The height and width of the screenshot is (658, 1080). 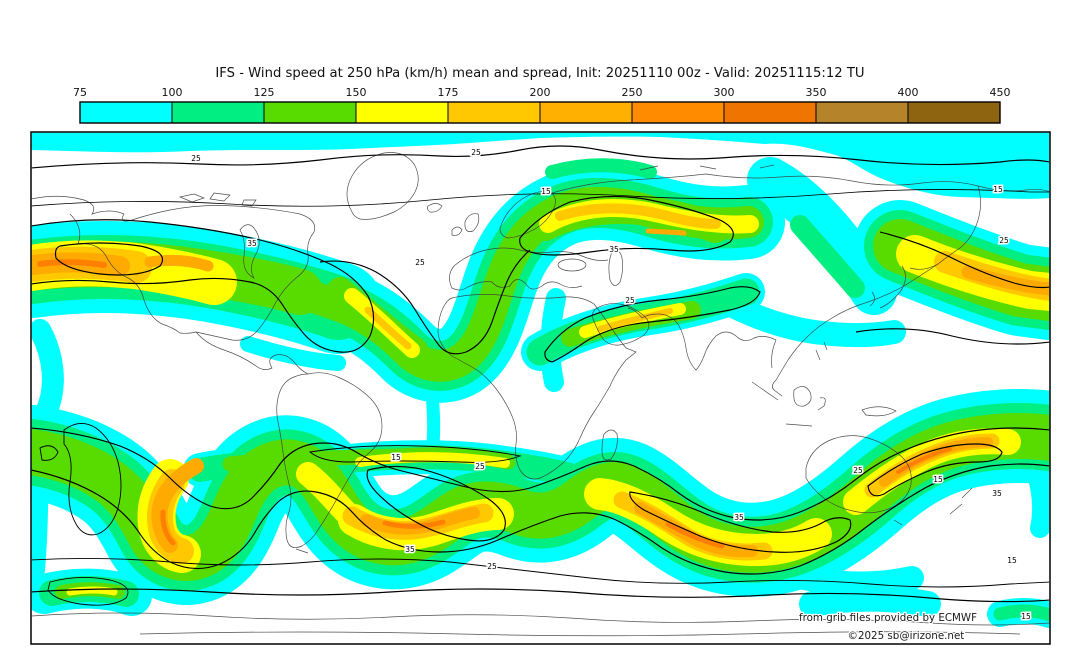 What do you see at coordinates (356, 92) in the screenshot?
I see `colorbar-tick: 150` at bounding box center [356, 92].